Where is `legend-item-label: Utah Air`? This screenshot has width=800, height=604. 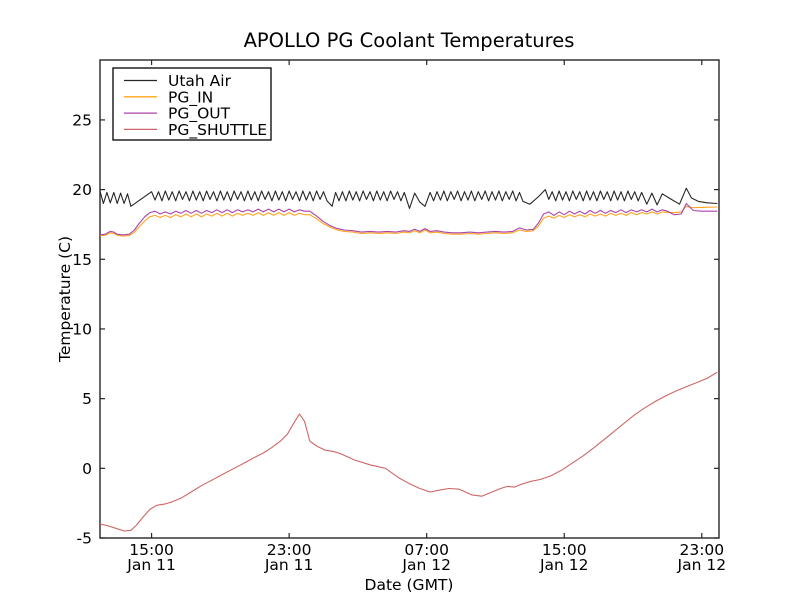 legend-item-label: Utah Air is located at coordinates (200, 81).